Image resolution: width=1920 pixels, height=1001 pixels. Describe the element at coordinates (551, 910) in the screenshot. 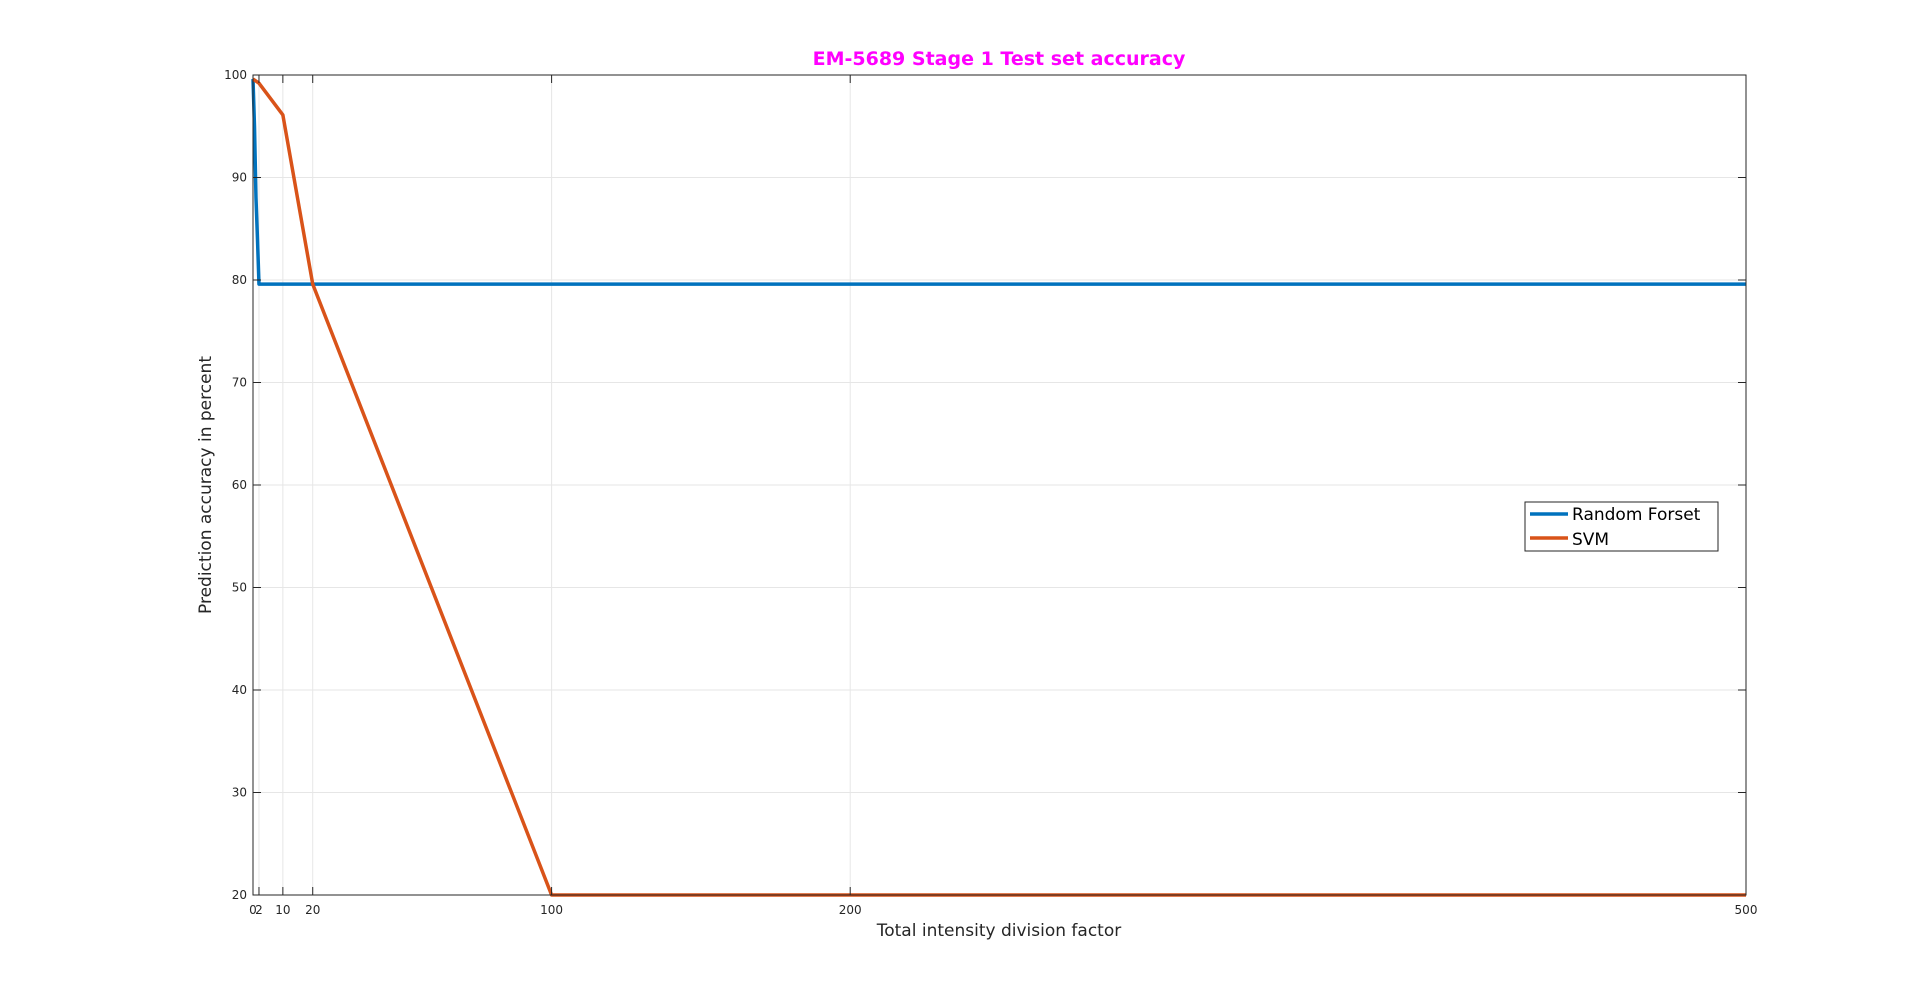

I see `x-tick-label: 100` at that location.